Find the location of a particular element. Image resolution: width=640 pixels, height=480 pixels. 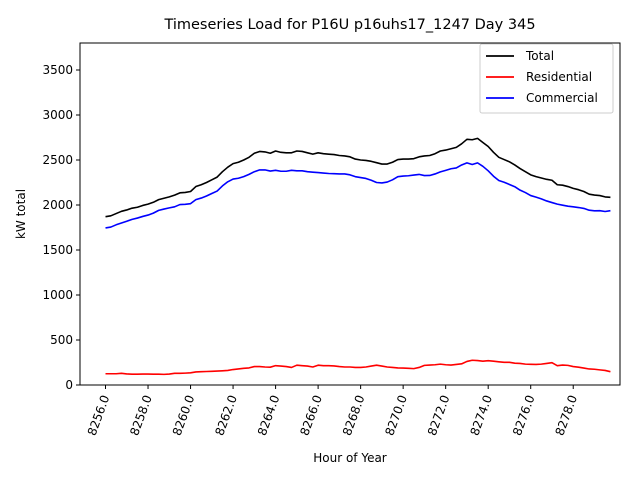

y-tick-label: 0 is located at coordinates (69, 385).